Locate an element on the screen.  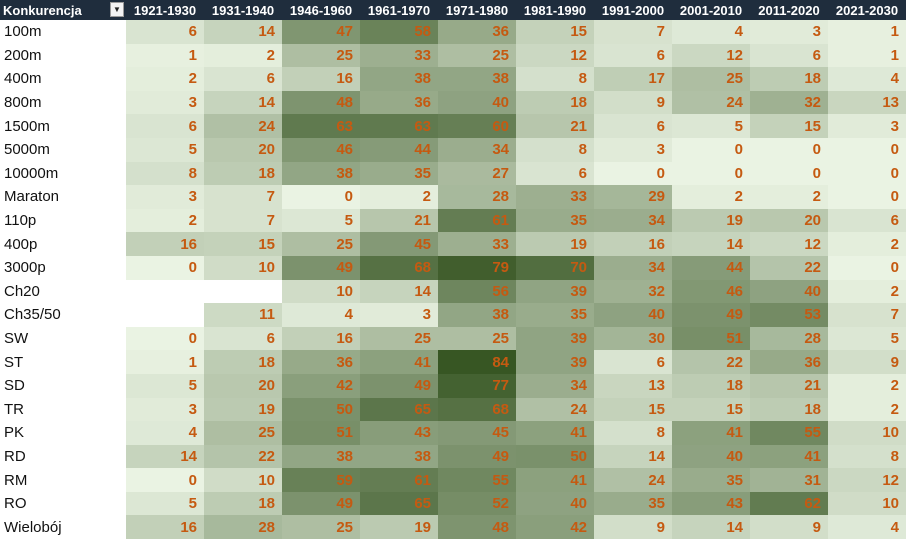
value-cell: 44 is located at coordinates (399, 149).